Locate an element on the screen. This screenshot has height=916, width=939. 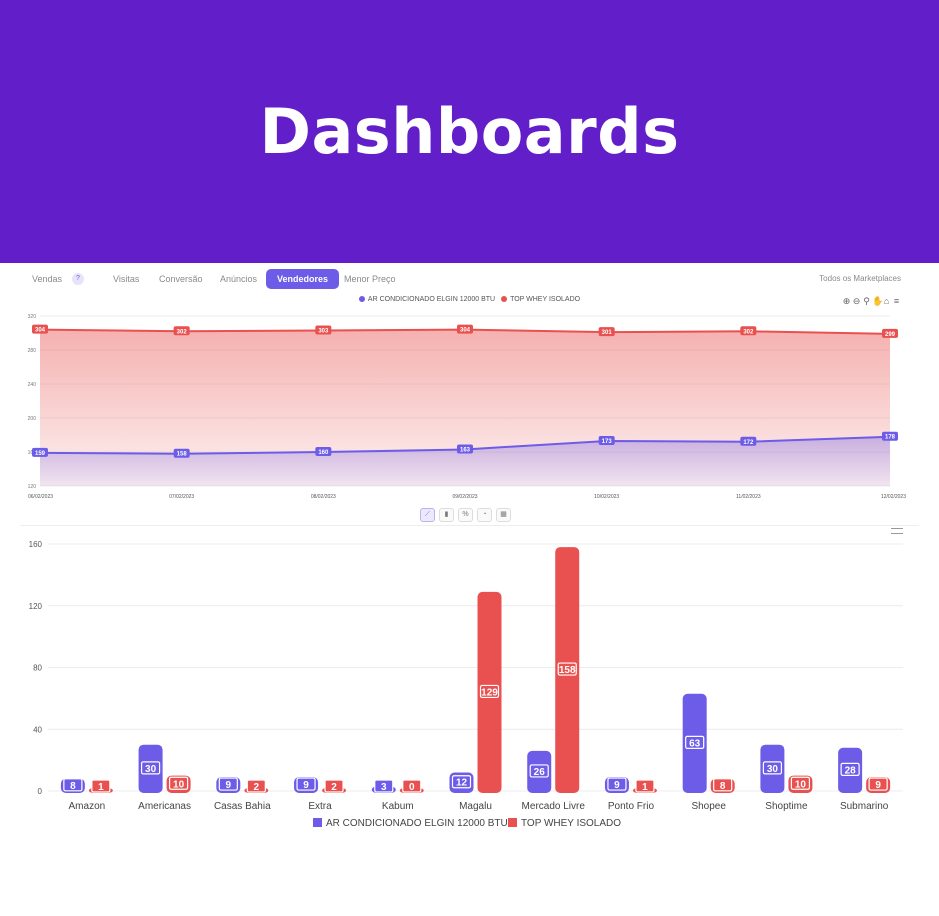
x-tick-label: 07/02/2023 is located at coordinates (181, 497).